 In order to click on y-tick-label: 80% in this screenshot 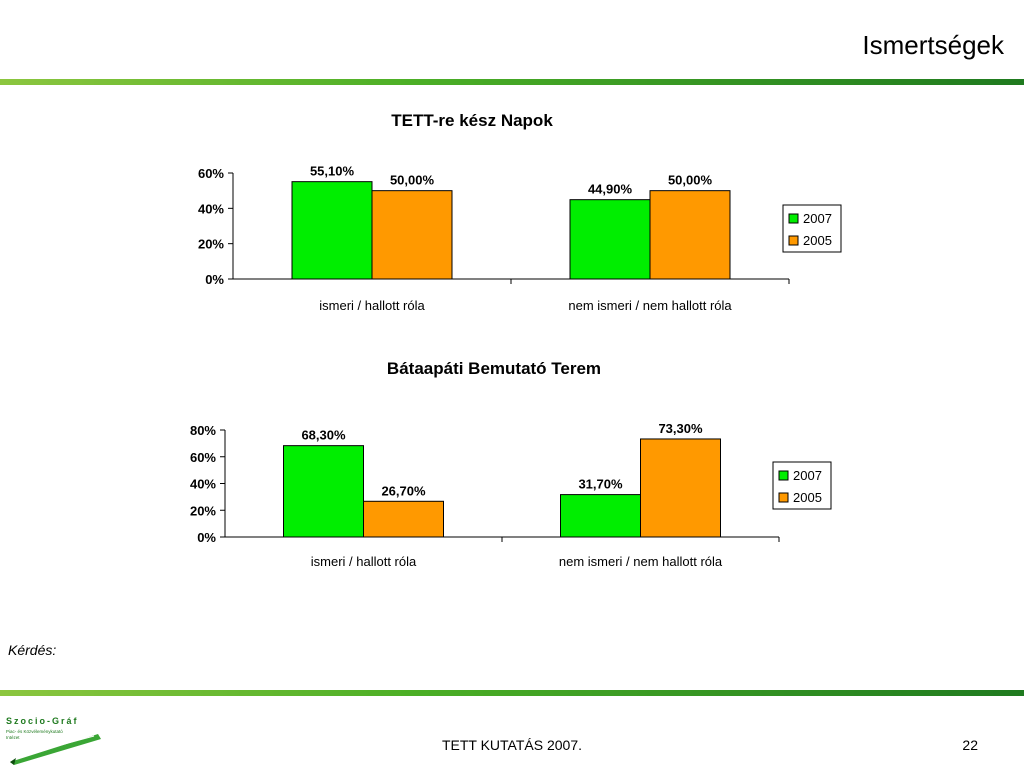, I will do `click(203, 430)`.